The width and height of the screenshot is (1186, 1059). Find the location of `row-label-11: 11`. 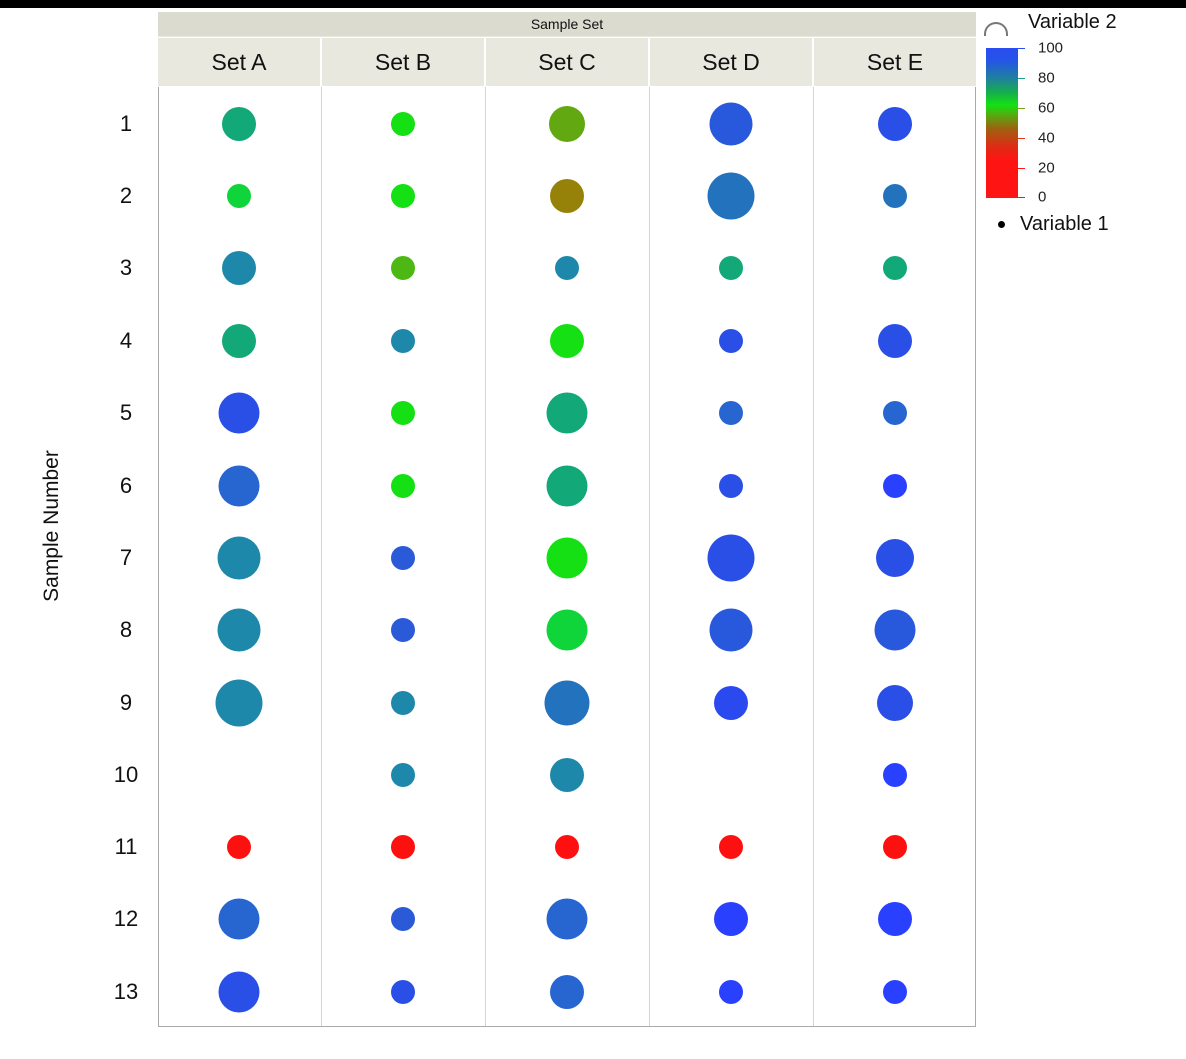

row-label-11: 11 is located at coordinates (126, 846).